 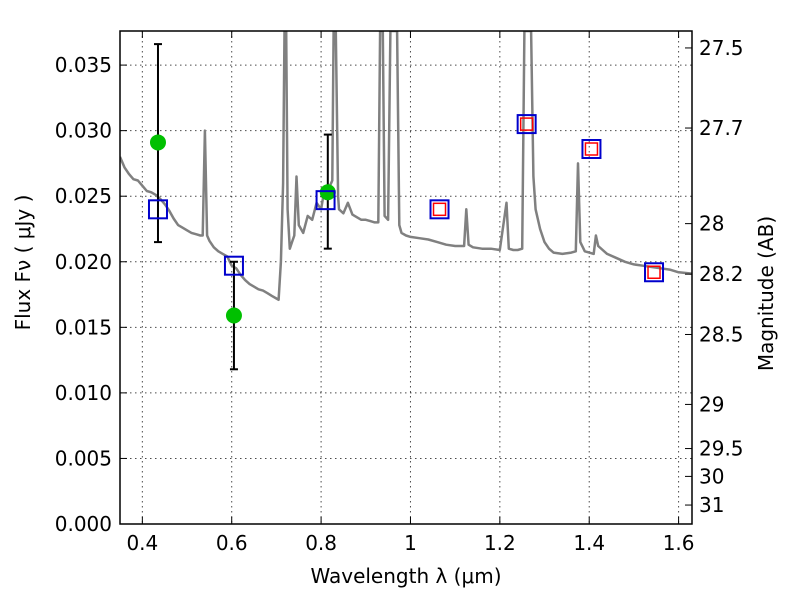 I want to click on y-tick-label: 0.035, so click(x=83, y=65).